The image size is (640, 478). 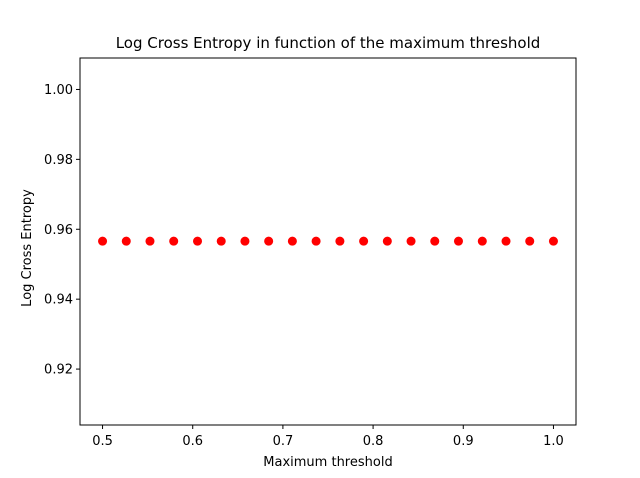 What do you see at coordinates (327, 462) in the screenshot?
I see `x-axis-label: Maximum threshold` at bounding box center [327, 462].